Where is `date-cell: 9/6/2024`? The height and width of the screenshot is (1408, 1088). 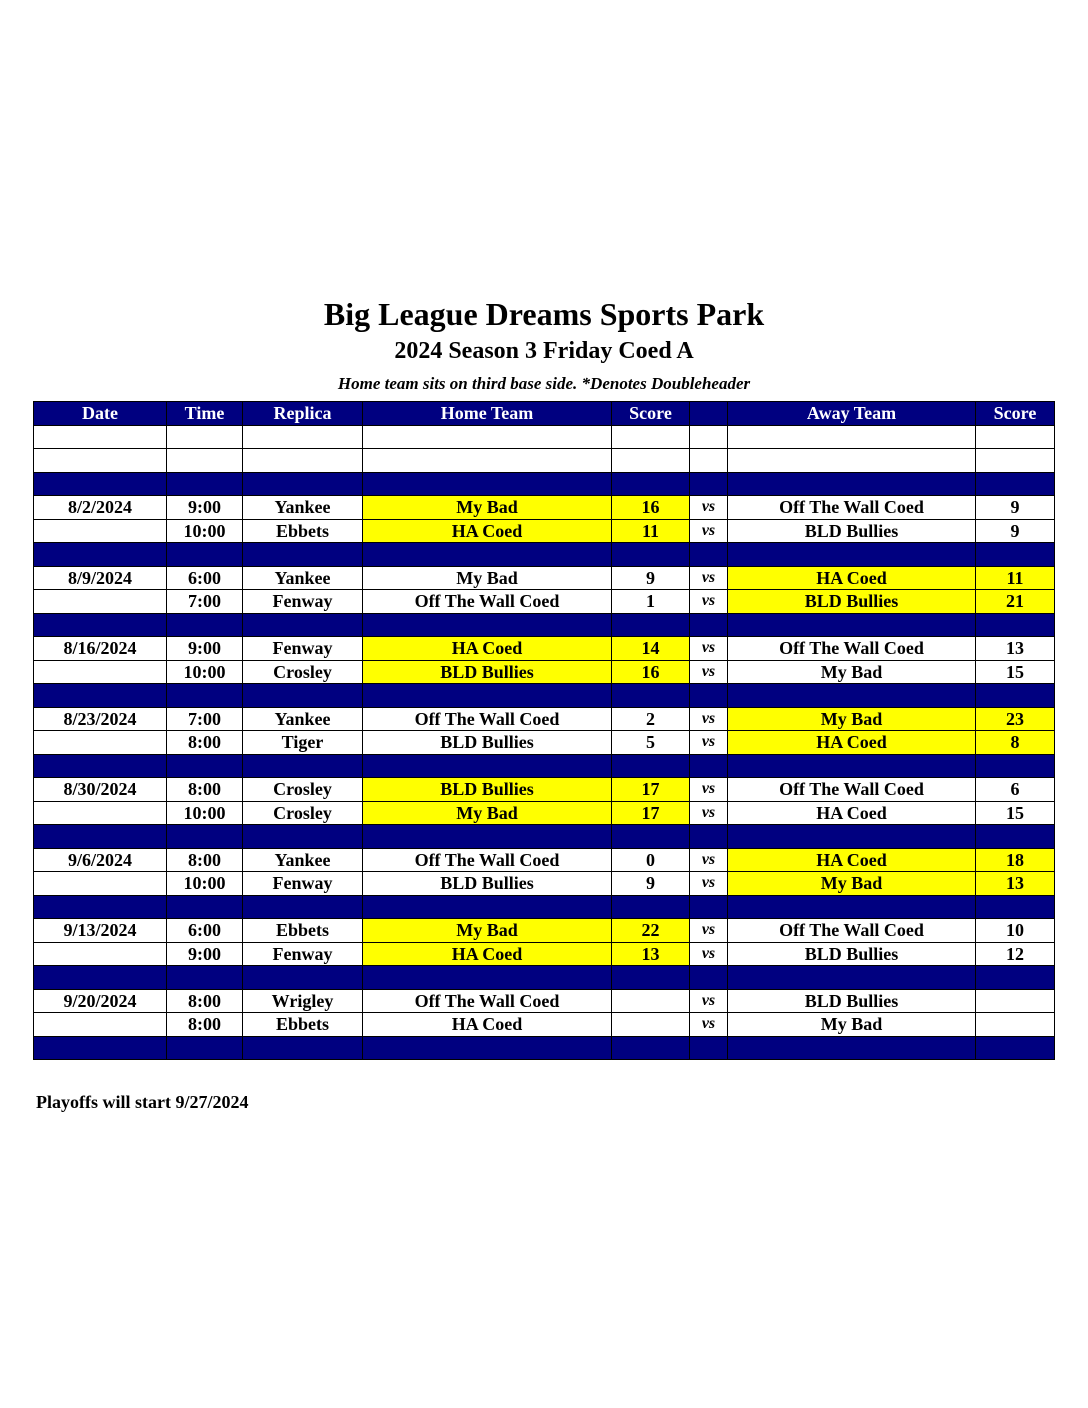
date-cell: 9/6/2024 is located at coordinates (100, 859).